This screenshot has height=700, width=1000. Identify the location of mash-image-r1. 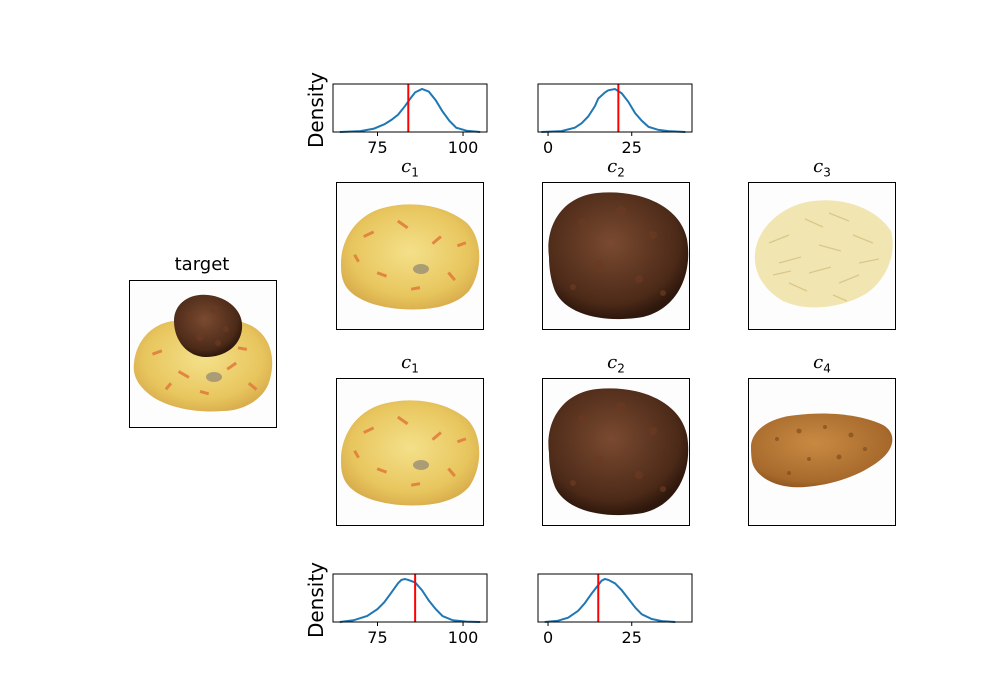
(410, 256).